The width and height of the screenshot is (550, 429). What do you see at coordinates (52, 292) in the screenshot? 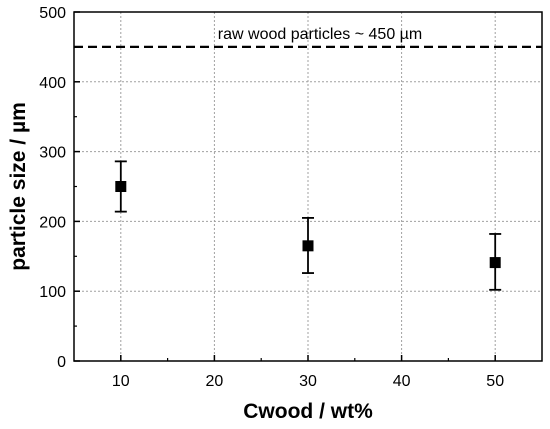
I see `y-tick-label: 100` at bounding box center [52, 292].